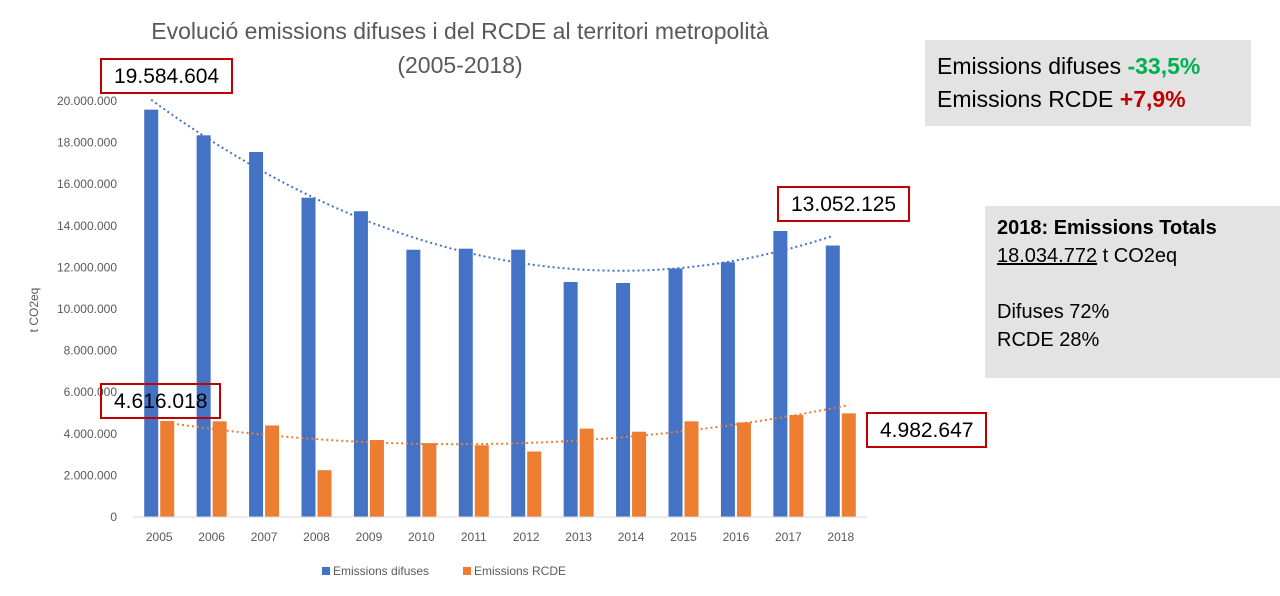 This screenshot has width=1280, height=596. What do you see at coordinates (1028, 99) in the screenshot?
I see `summary-rcde-label: Emissions RCDE` at bounding box center [1028, 99].